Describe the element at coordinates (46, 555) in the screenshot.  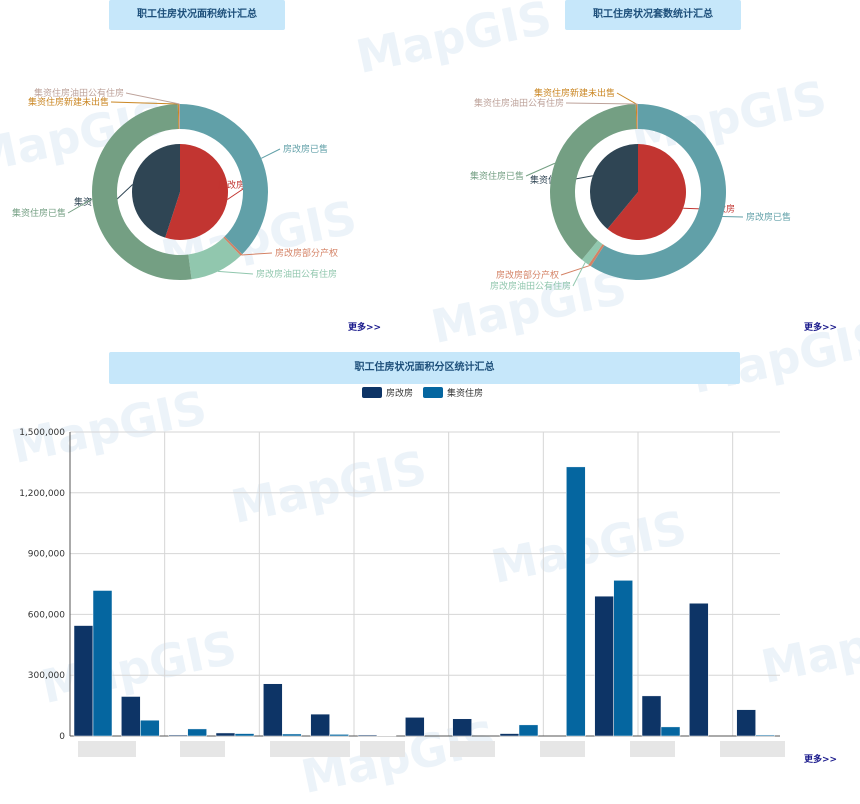
I see `y-tick-label: 900,000` at that location.